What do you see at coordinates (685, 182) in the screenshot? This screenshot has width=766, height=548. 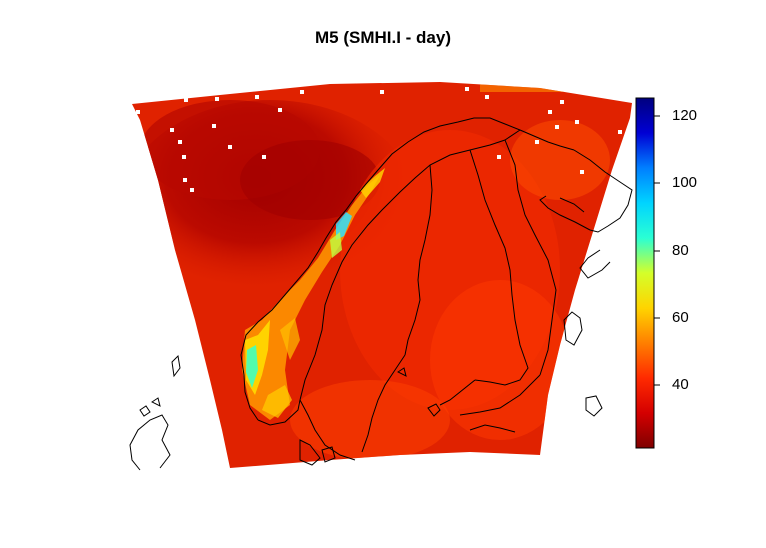 I see `colorbar-tick-100: 100` at bounding box center [685, 182].